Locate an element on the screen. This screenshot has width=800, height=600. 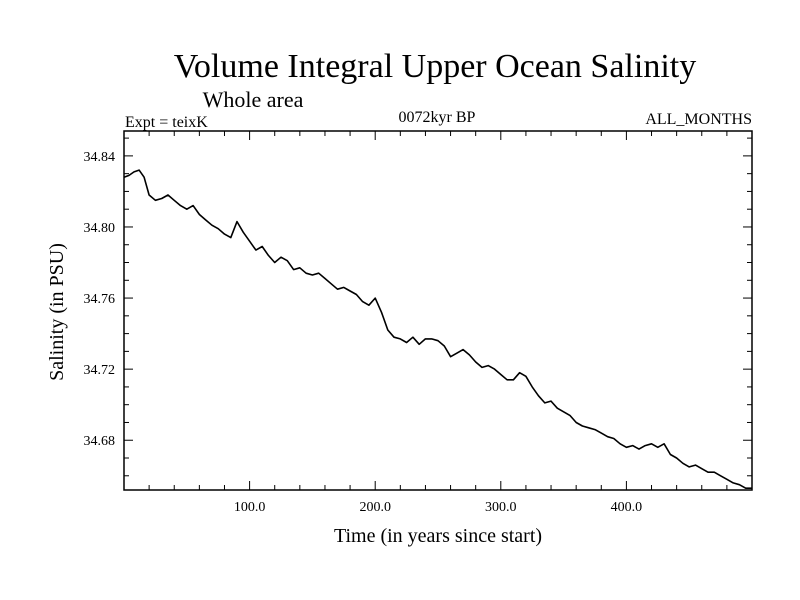
y-tick-label: 34.80 is located at coordinates (100, 228).